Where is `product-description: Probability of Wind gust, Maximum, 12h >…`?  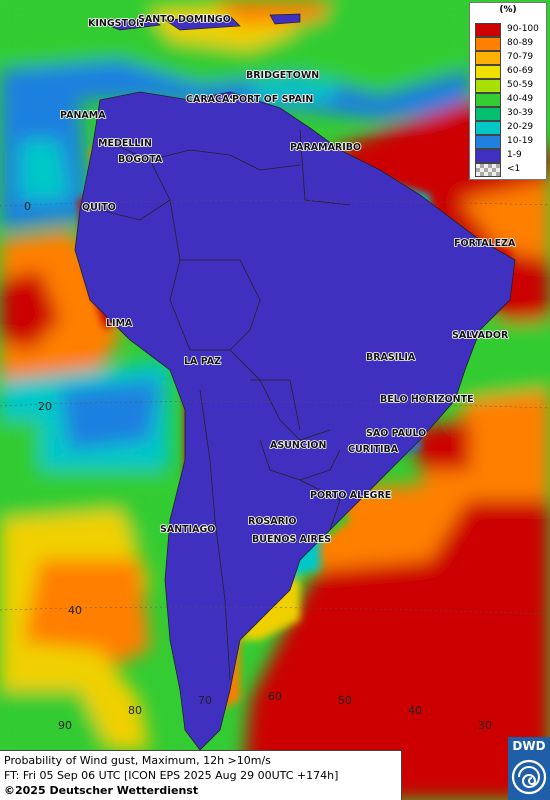 product-description: Probability of Wind gust, Maximum, 12h >… is located at coordinates (137, 760).